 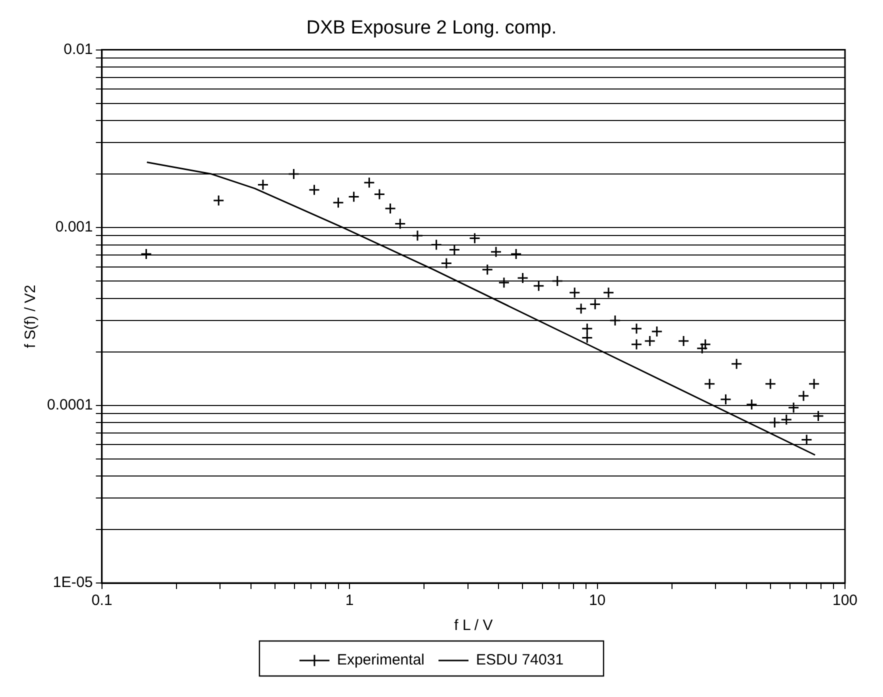 I want to click on x-tick-label: 0.1, so click(x=101, y=601).